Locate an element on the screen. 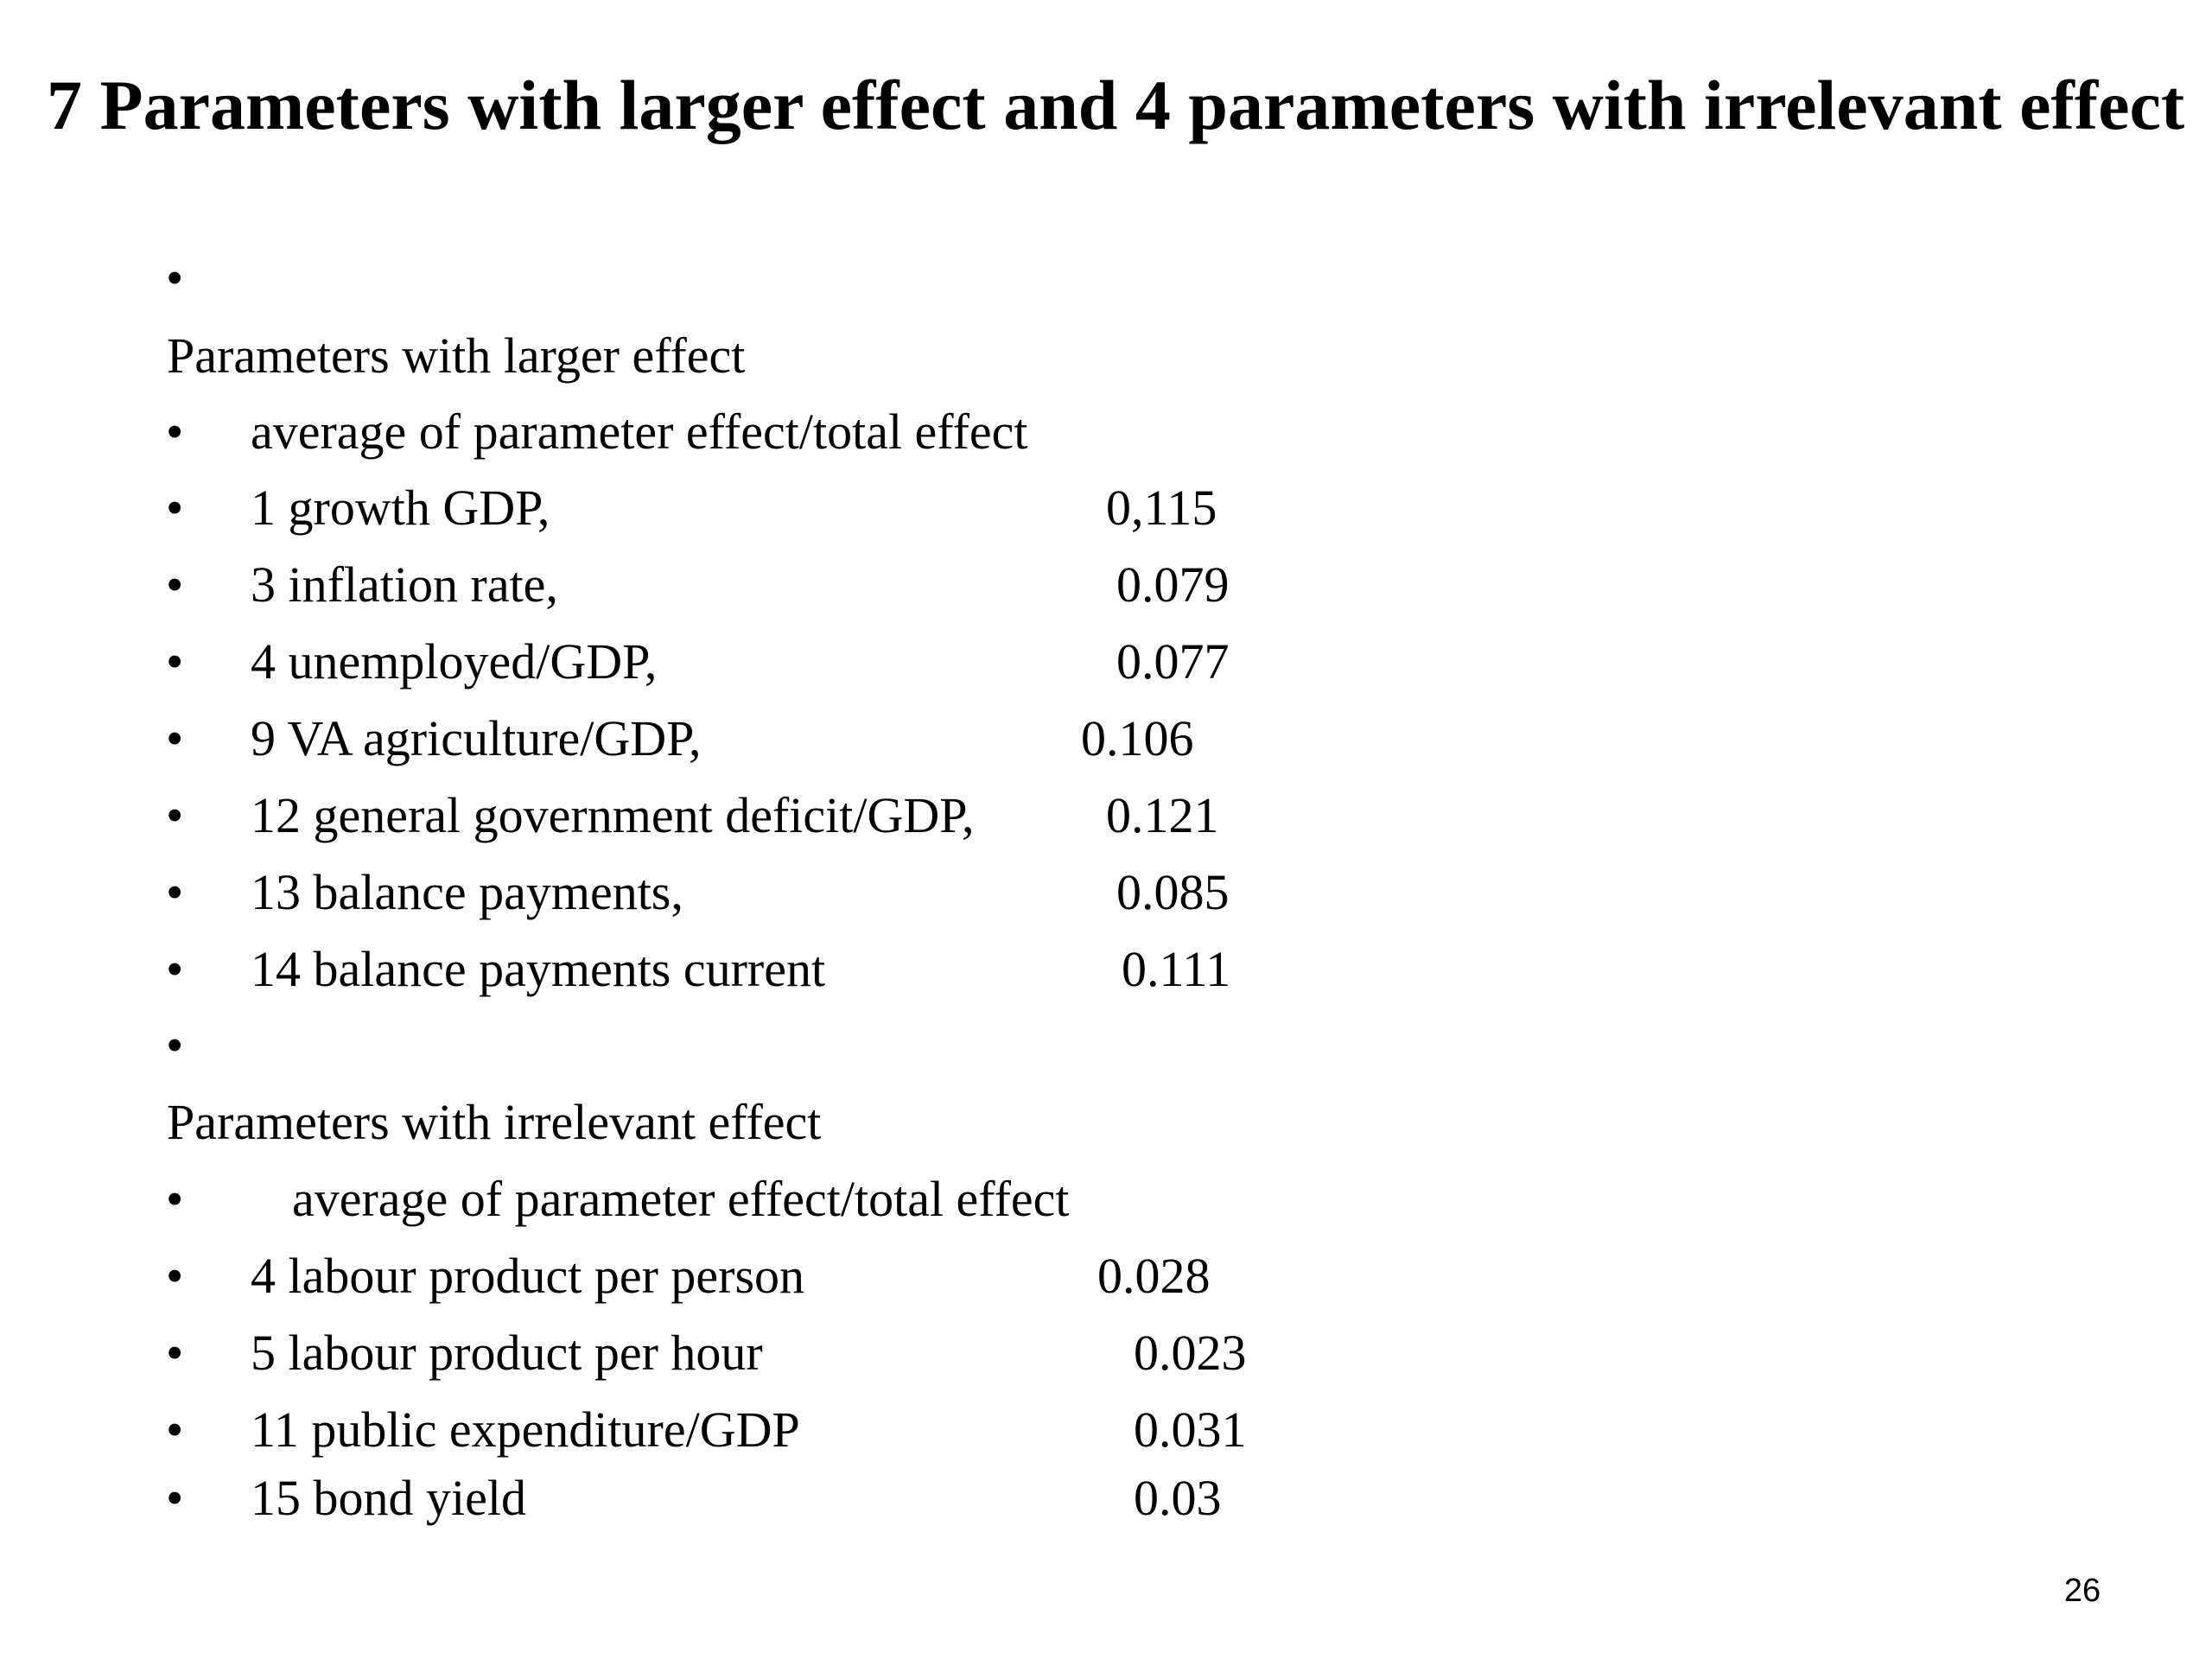 This screenshot has width=2212, height=1659. parameter-value: 0.028 is located at coordinates (1154, 1276).